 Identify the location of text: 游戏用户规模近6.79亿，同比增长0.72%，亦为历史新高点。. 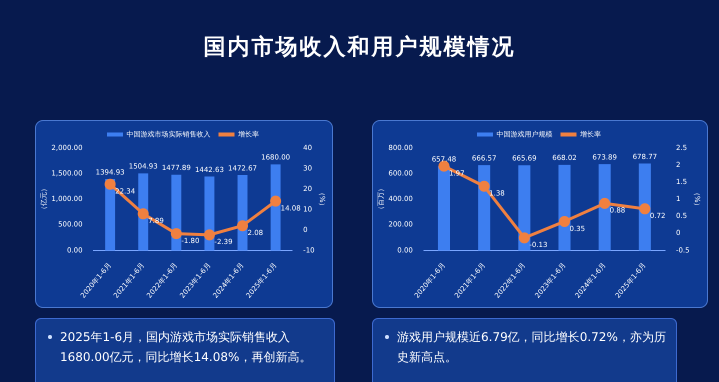
(531, 347).